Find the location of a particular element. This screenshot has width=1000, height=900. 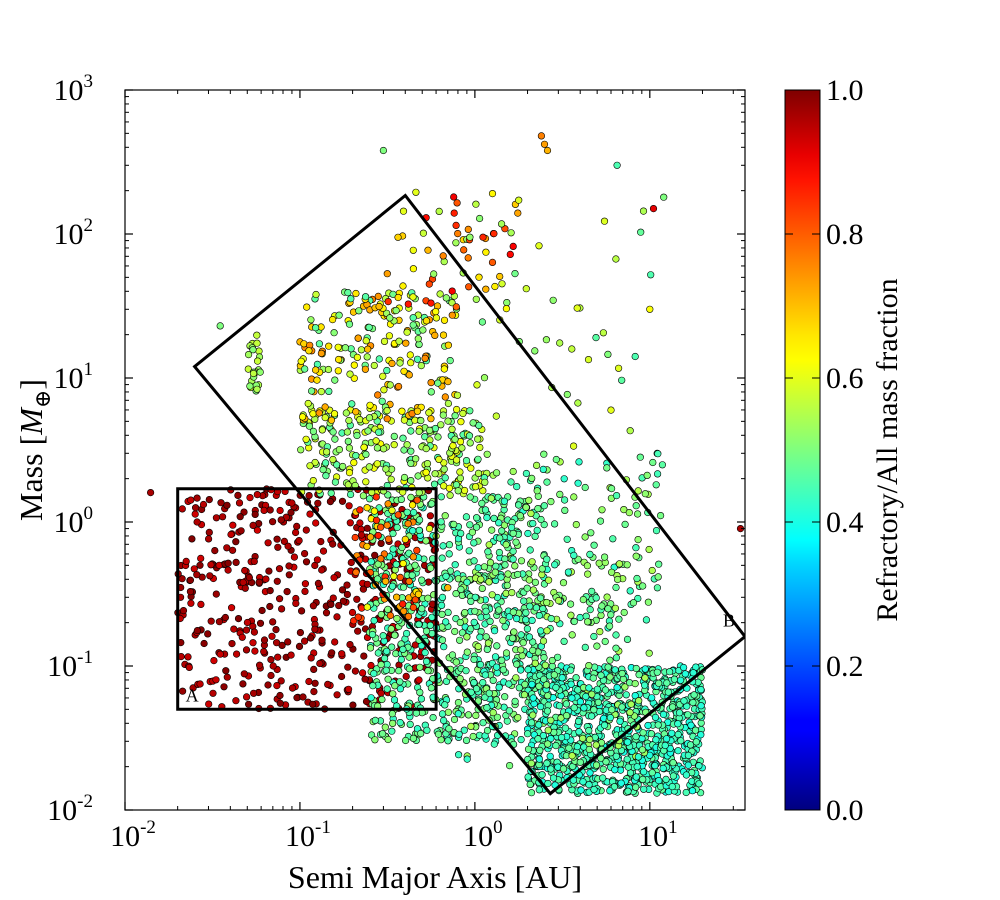

region-a-outline is located at coordinates (307, 599).